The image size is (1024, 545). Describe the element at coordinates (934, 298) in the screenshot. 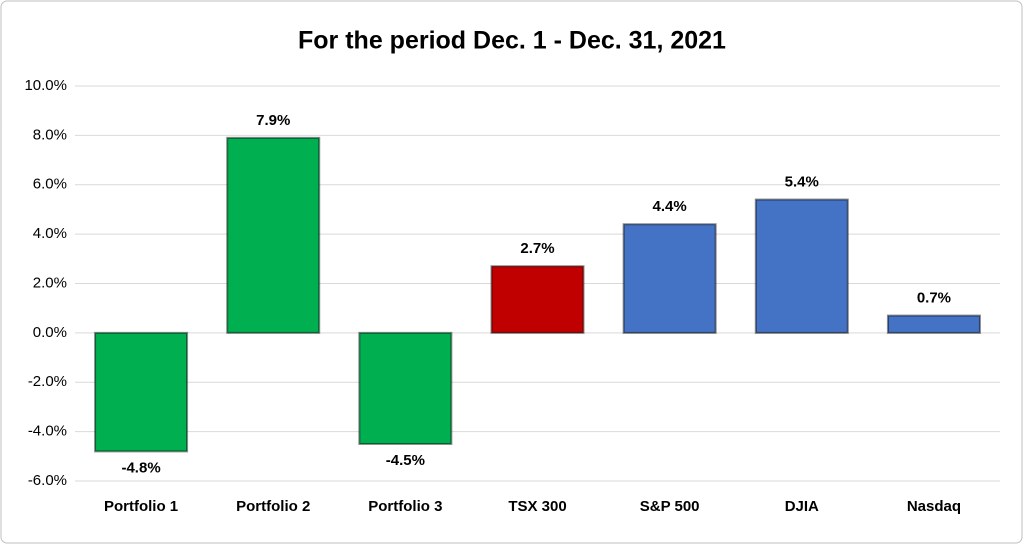

I see `value-label: 0.7%` at that location.